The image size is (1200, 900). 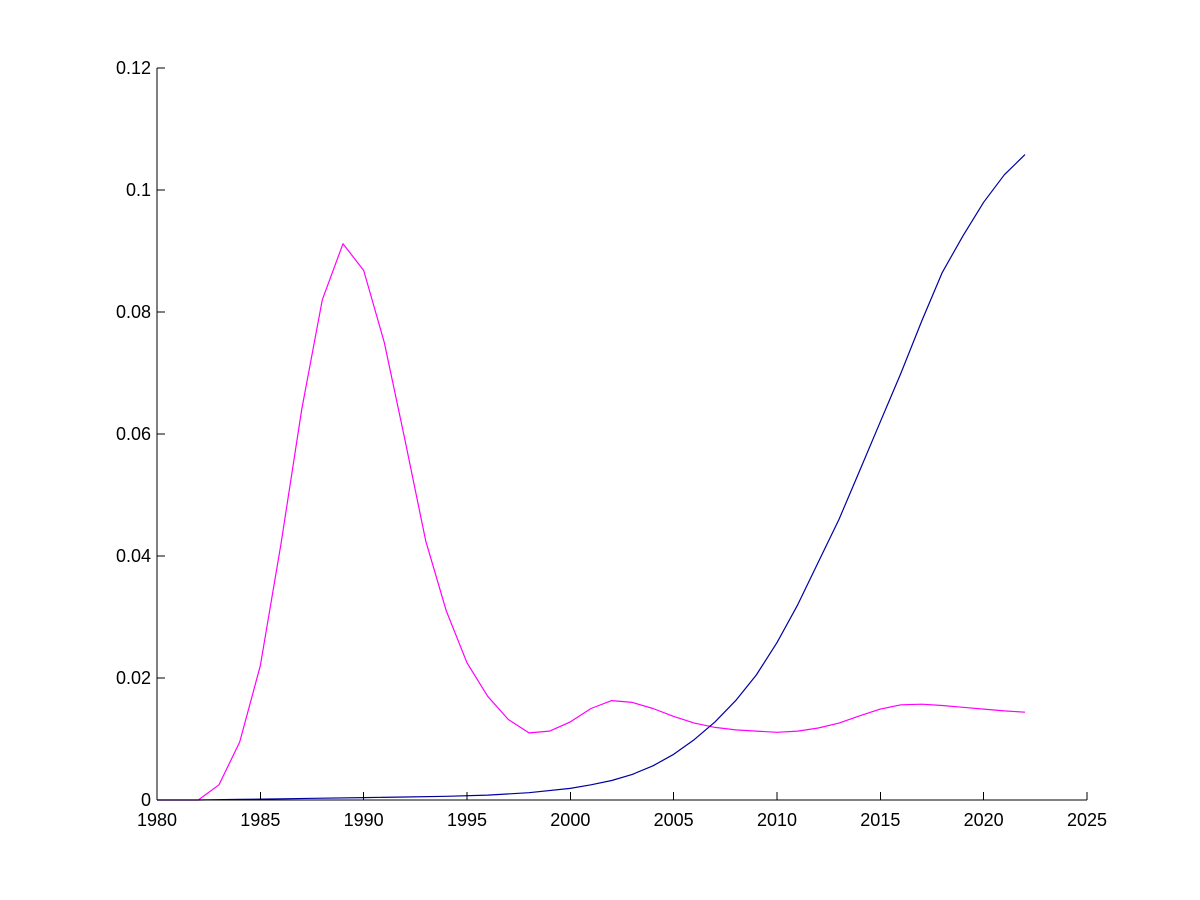 I want to click on x-tick-label: 2010, so click(x=777, y=820).